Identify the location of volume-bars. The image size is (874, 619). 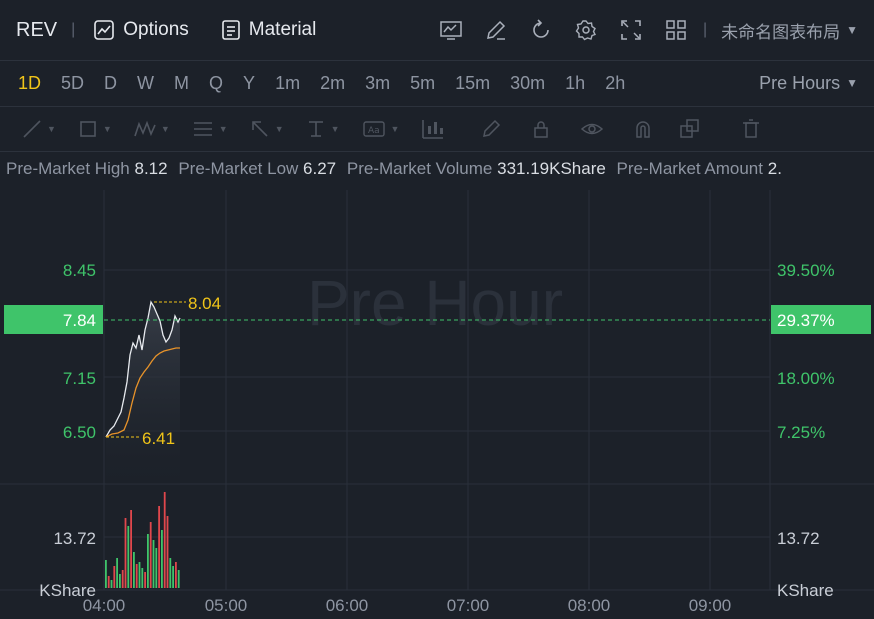
(142, 540).